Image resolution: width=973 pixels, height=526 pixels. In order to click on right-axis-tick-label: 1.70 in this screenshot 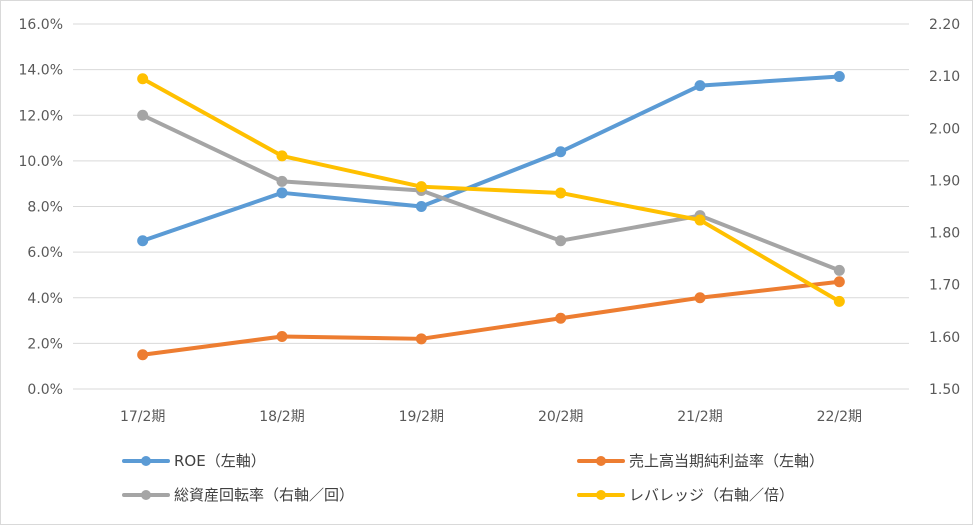, I will do `click(944, 286)`.